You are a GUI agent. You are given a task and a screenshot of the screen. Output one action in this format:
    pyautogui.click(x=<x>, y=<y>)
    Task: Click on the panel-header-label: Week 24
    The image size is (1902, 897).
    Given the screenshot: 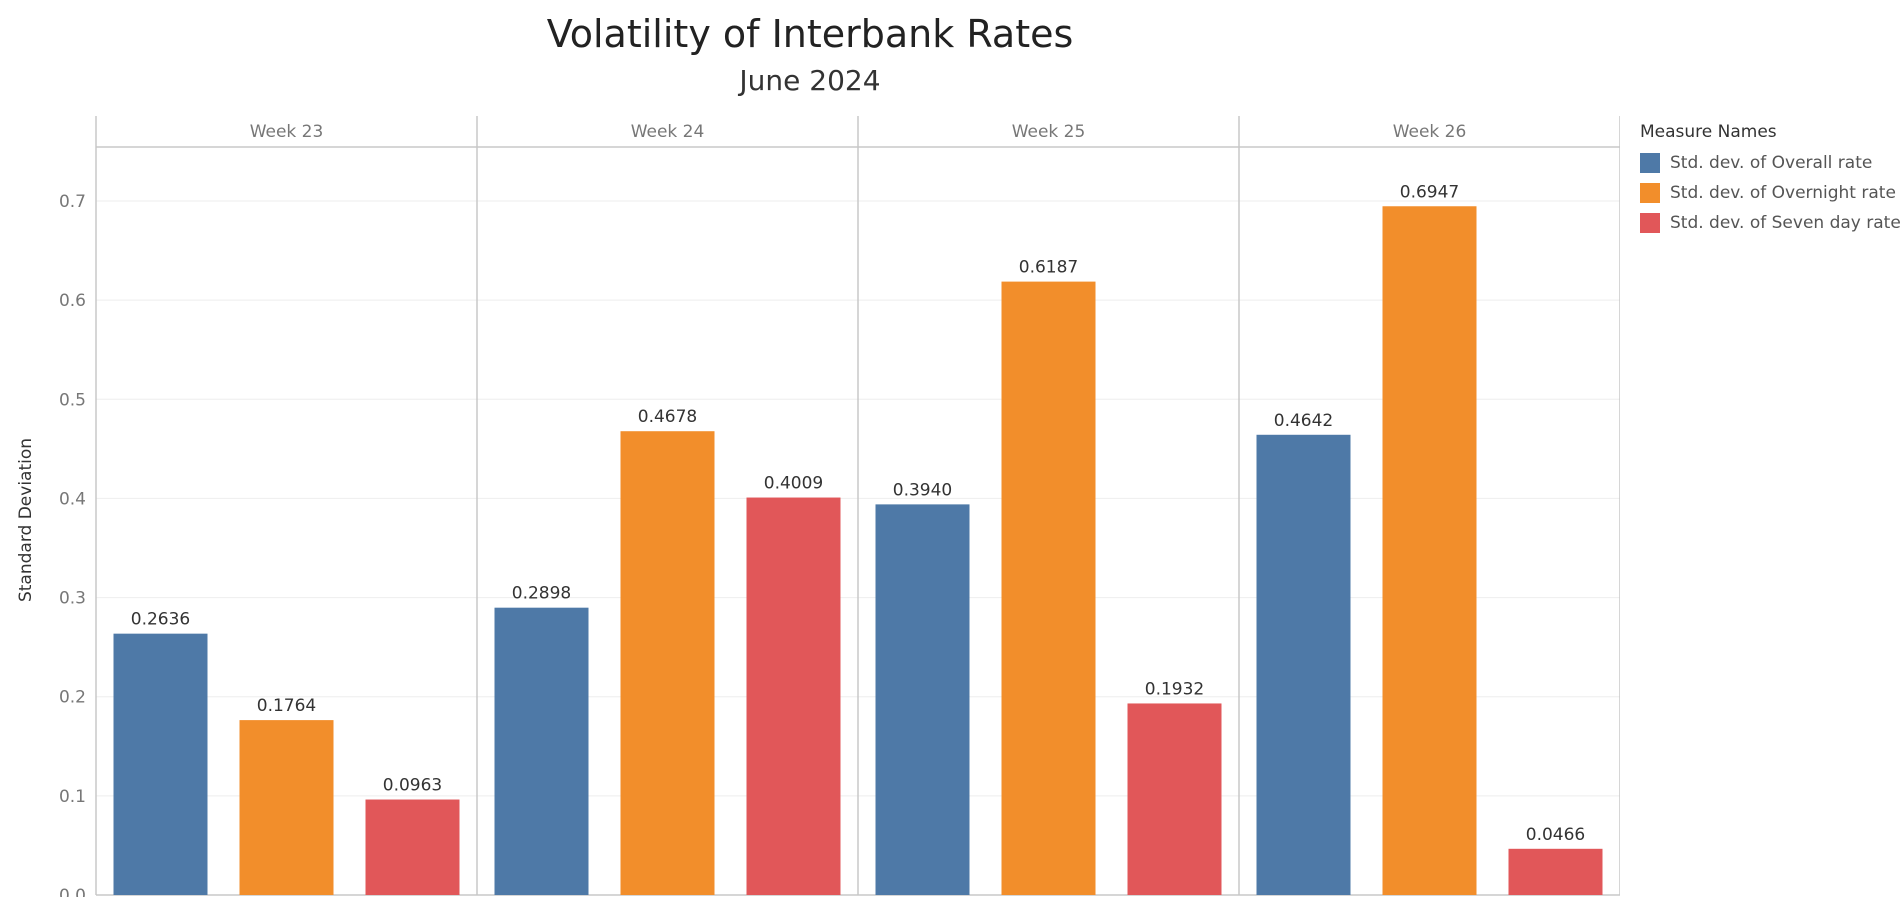 What is the action you would take?
    pyautogui.click(x=668, y=132)
    